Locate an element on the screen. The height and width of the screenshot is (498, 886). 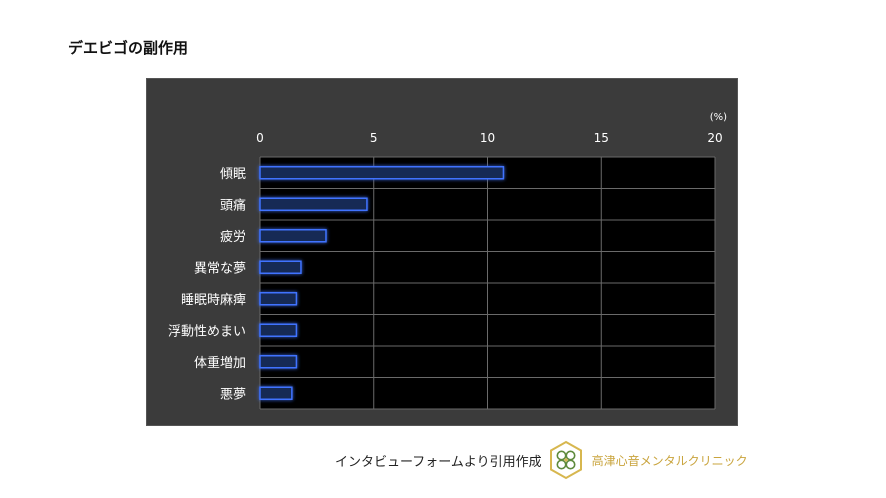
category-label: 悪夢 is located at coordinates (233, 394).